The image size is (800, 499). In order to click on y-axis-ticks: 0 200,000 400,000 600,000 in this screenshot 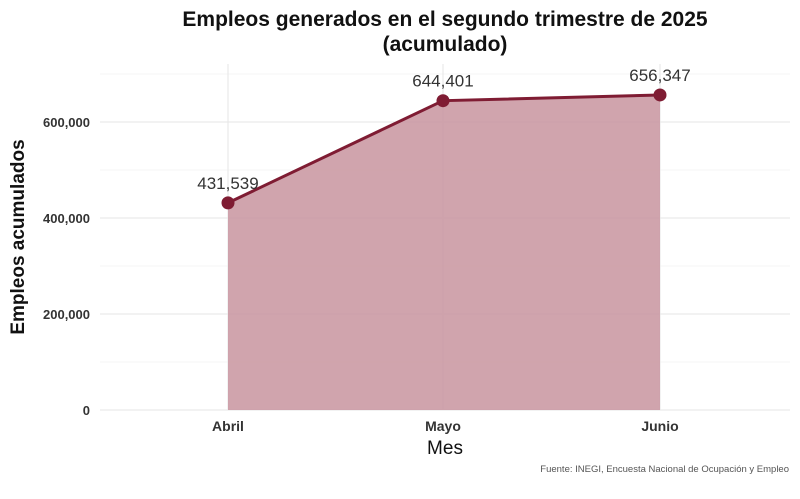, I will do `click(66, 266)`.